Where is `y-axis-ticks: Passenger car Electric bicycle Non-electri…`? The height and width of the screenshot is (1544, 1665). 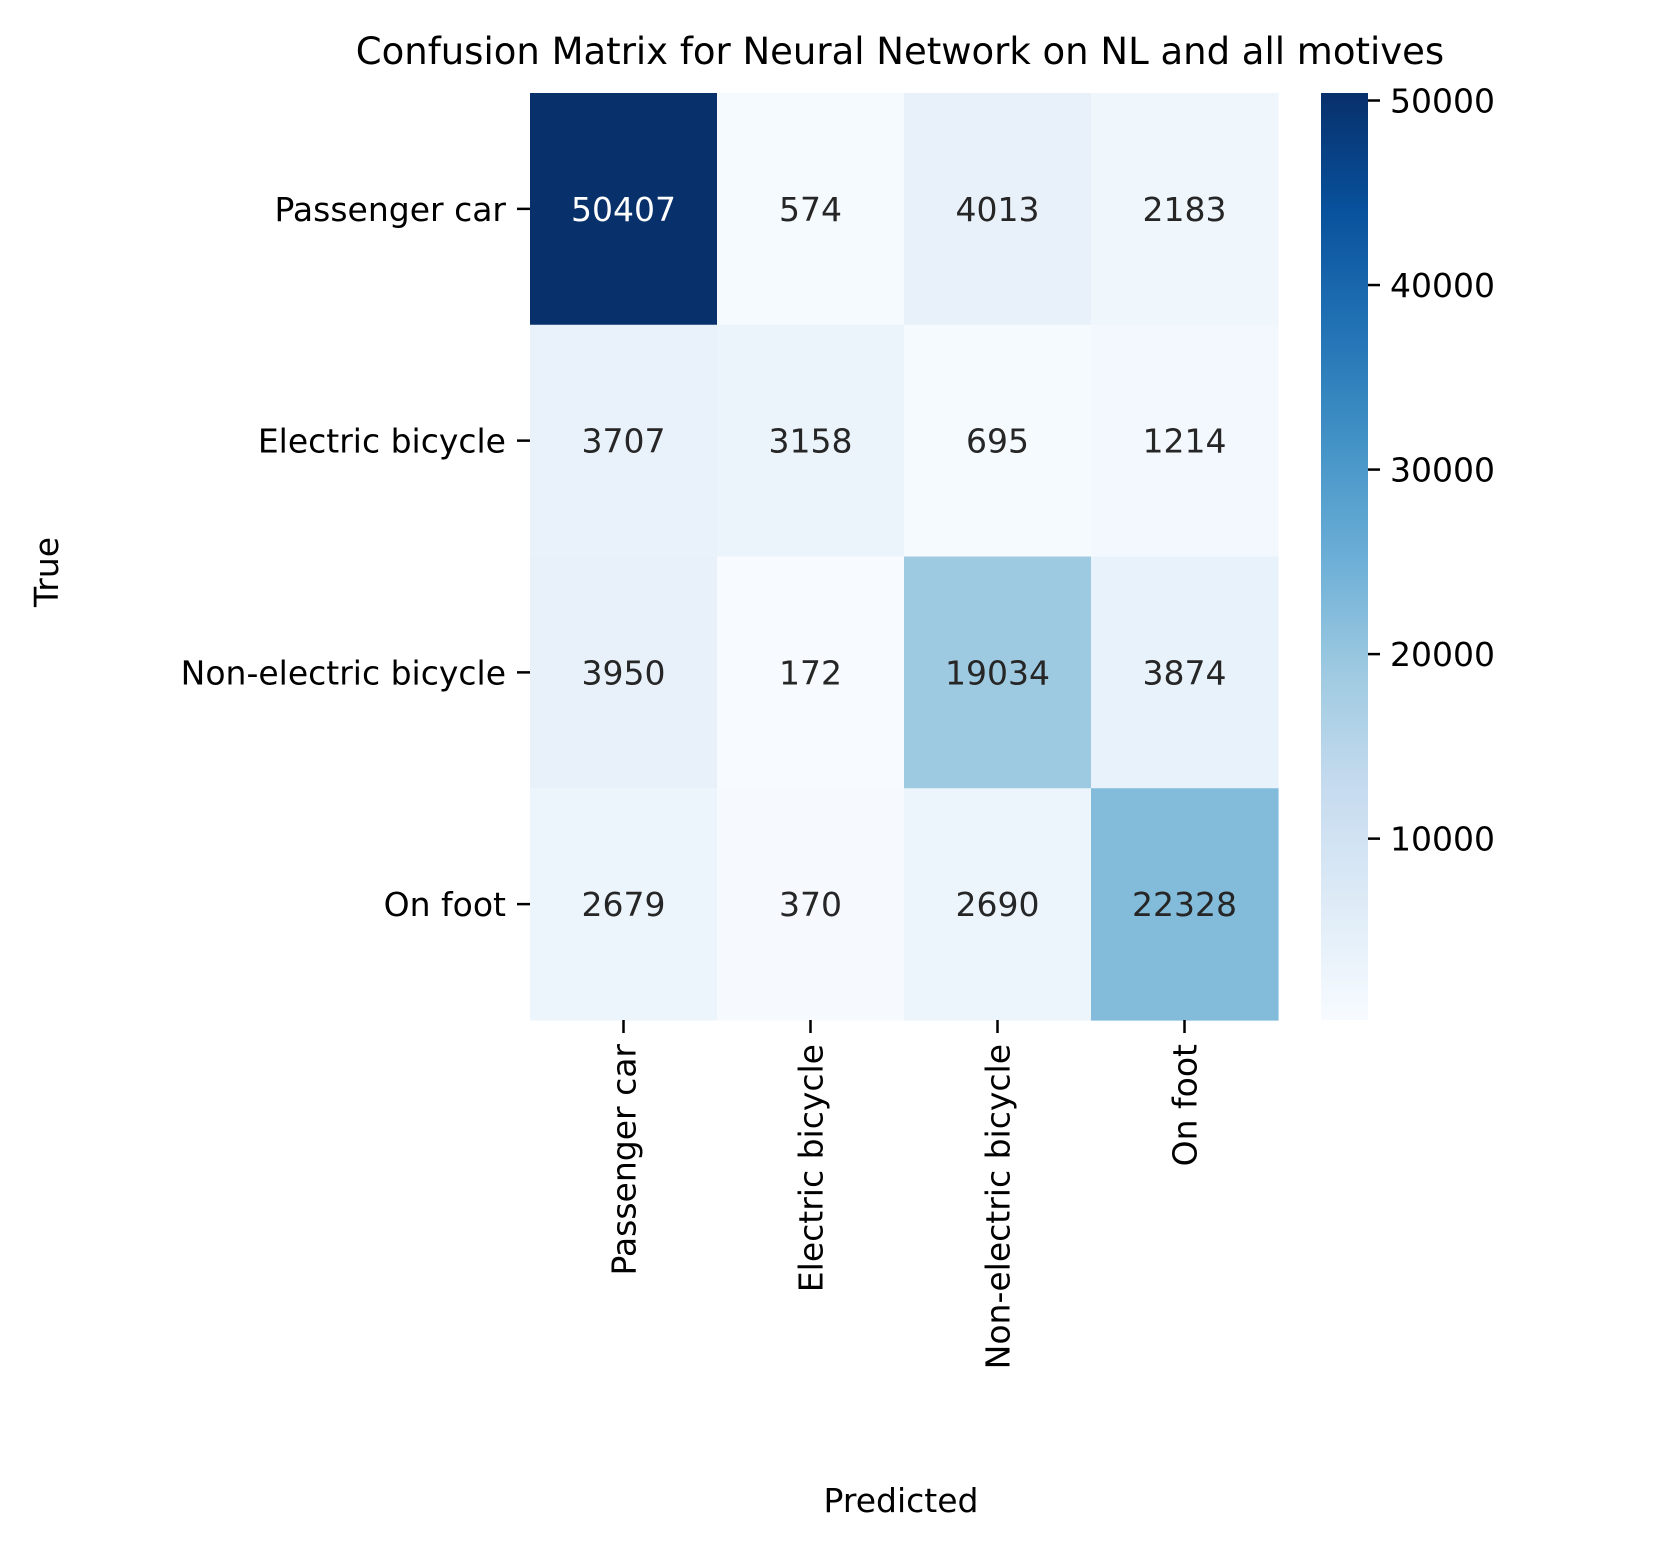 y-axis-ticks: Passenger car Electric bicycle Non-electri… is located at coordinates (355, 557).